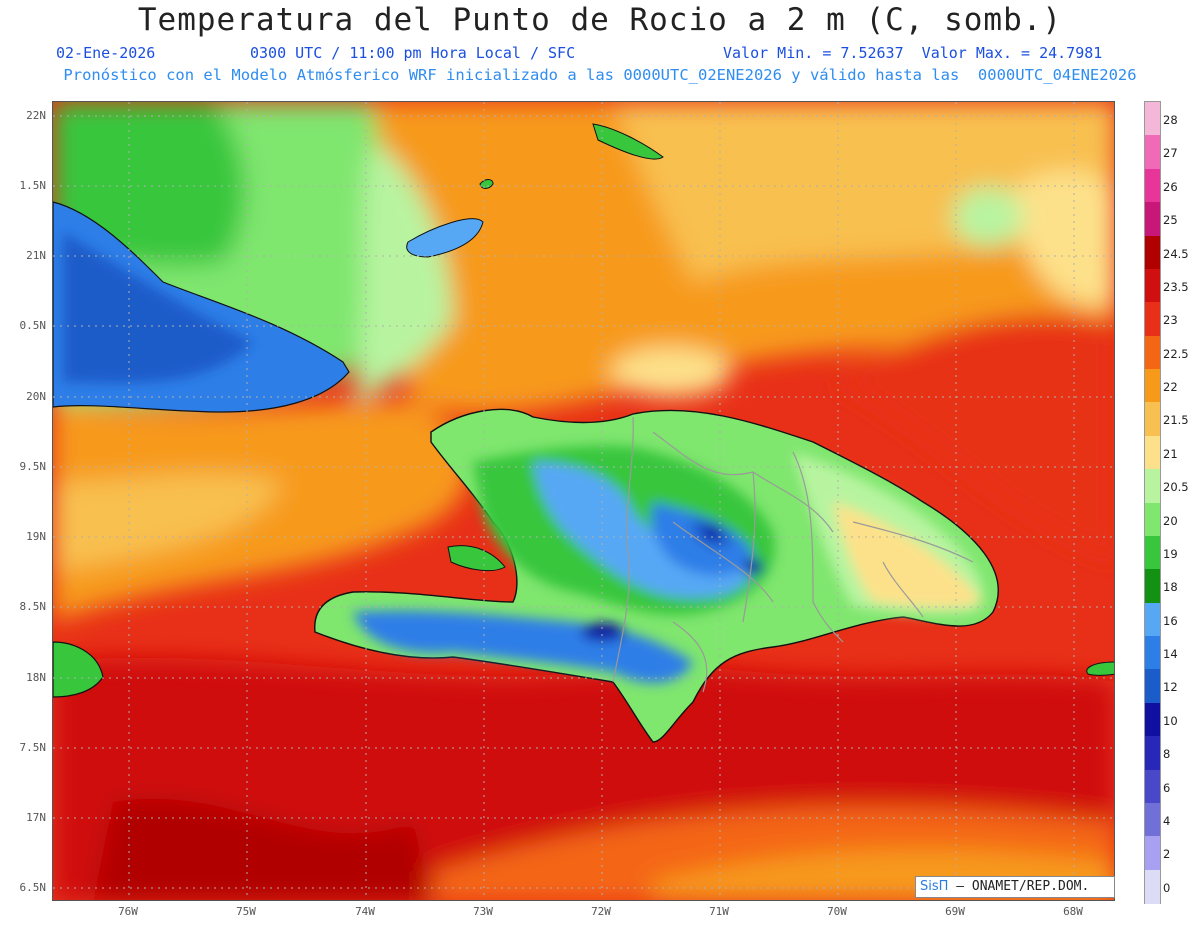 This screenshot has width=1200, height=927. I want to click on lon-label: 74W, so click(365, 911).